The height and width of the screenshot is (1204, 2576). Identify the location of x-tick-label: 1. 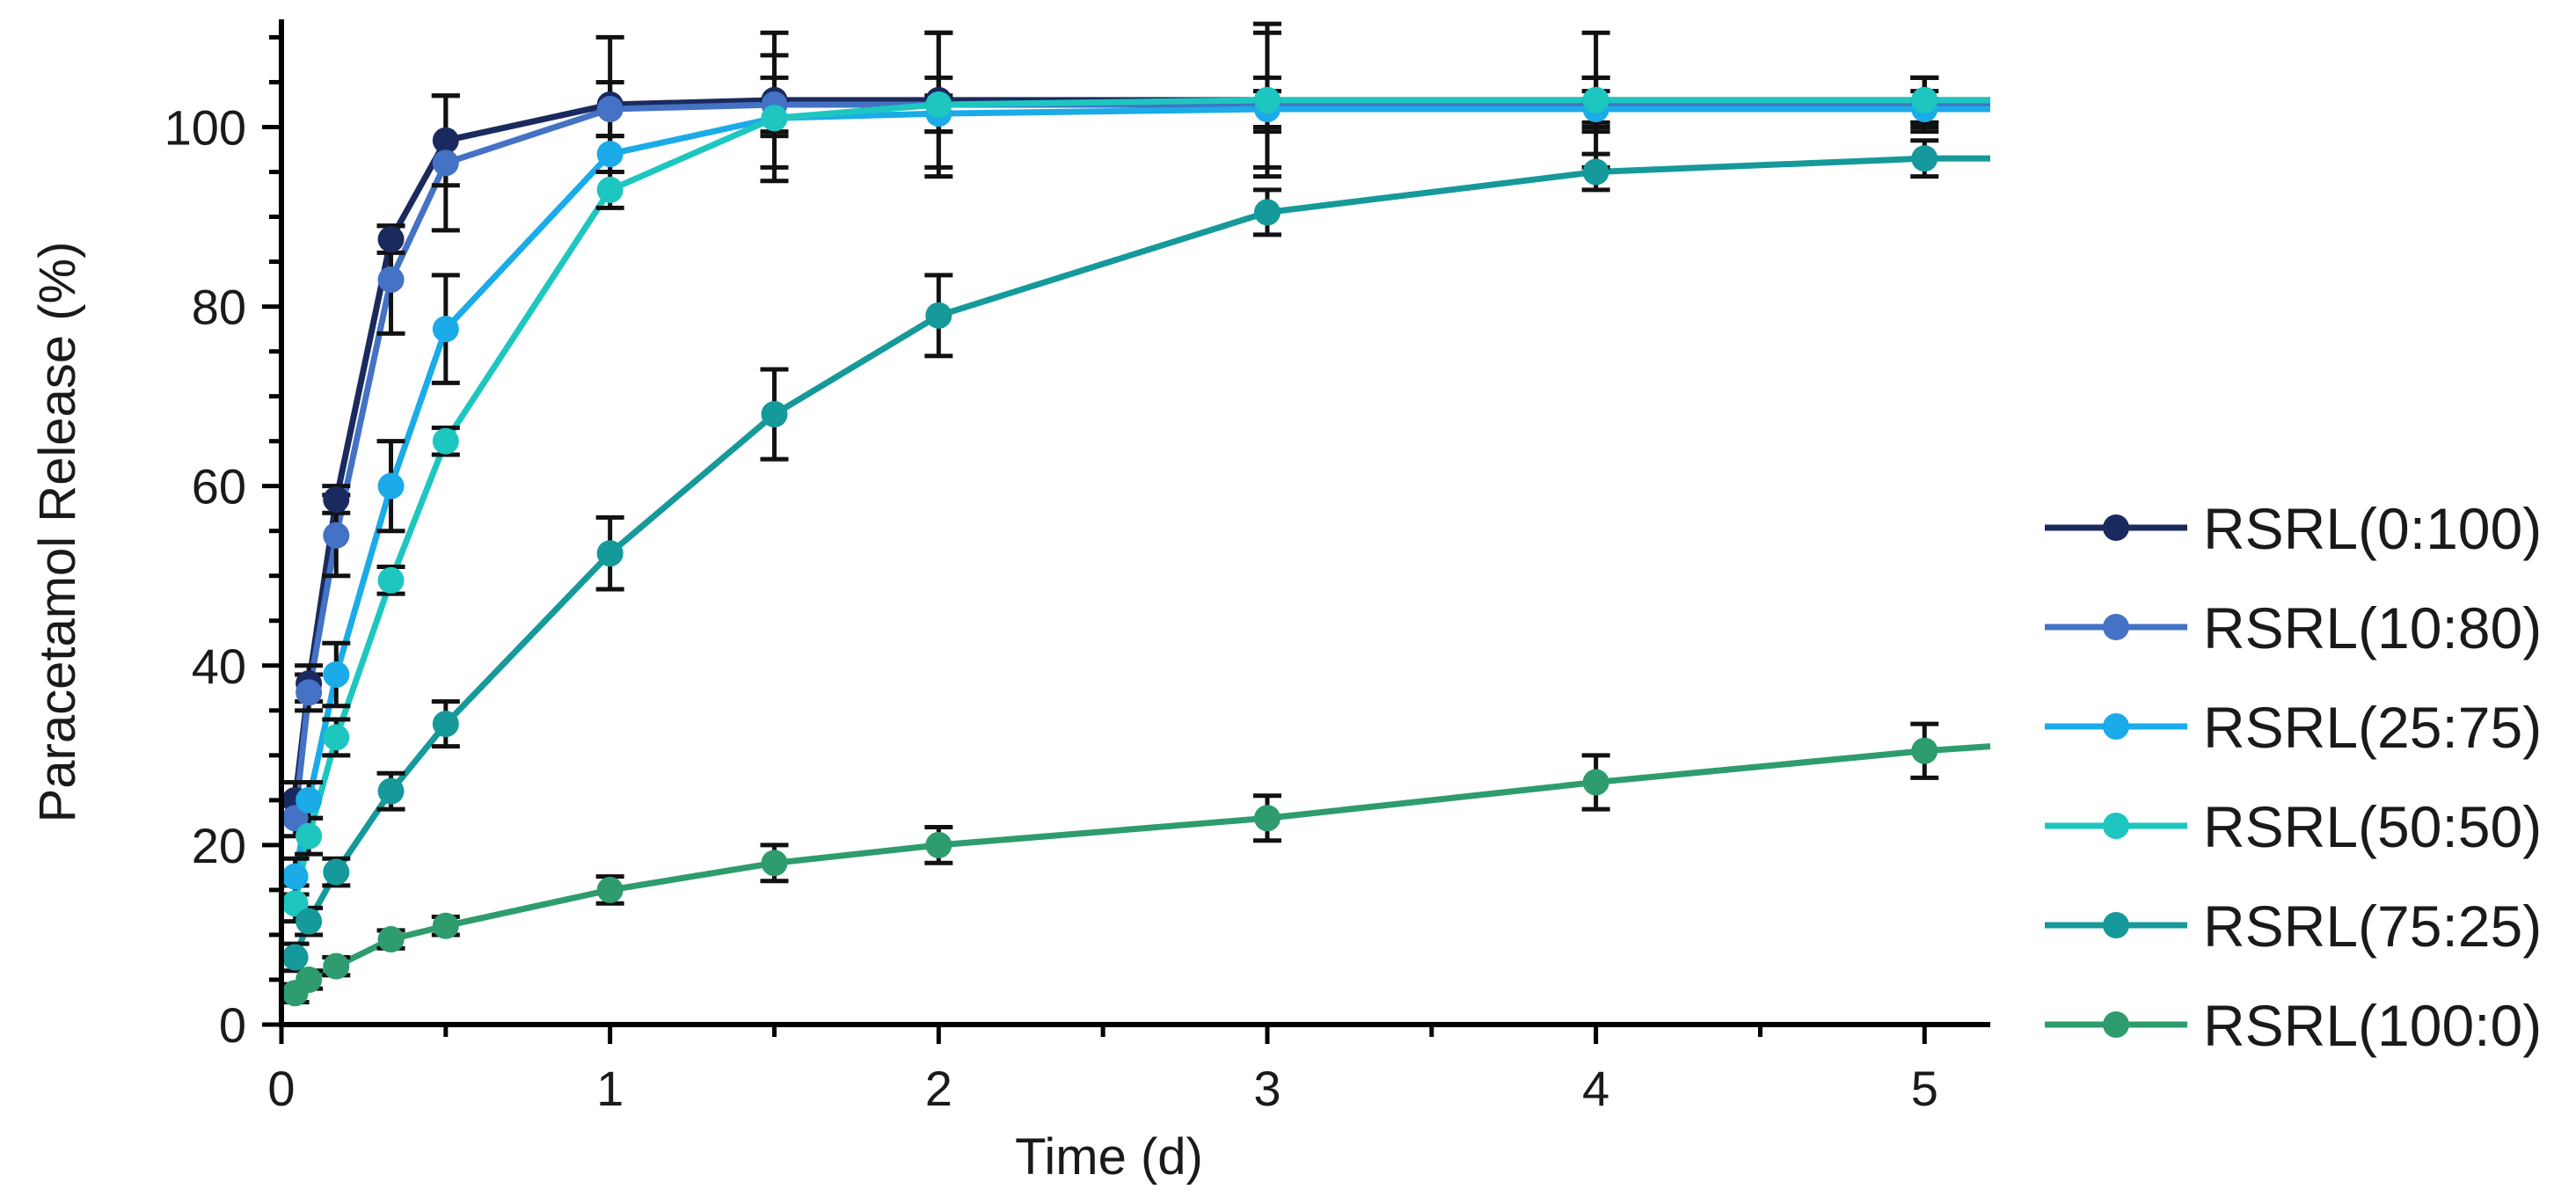
(610, 1088).